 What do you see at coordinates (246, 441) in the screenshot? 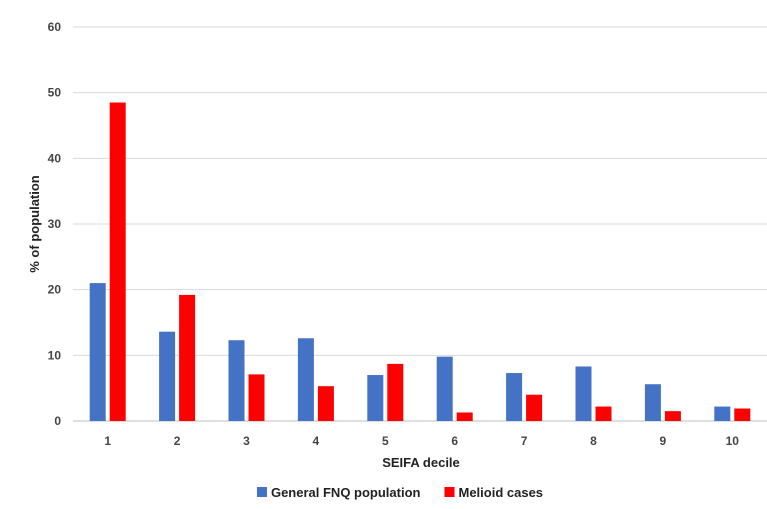
I see `x-tick-label: 3` at bounding box center [246, 441].